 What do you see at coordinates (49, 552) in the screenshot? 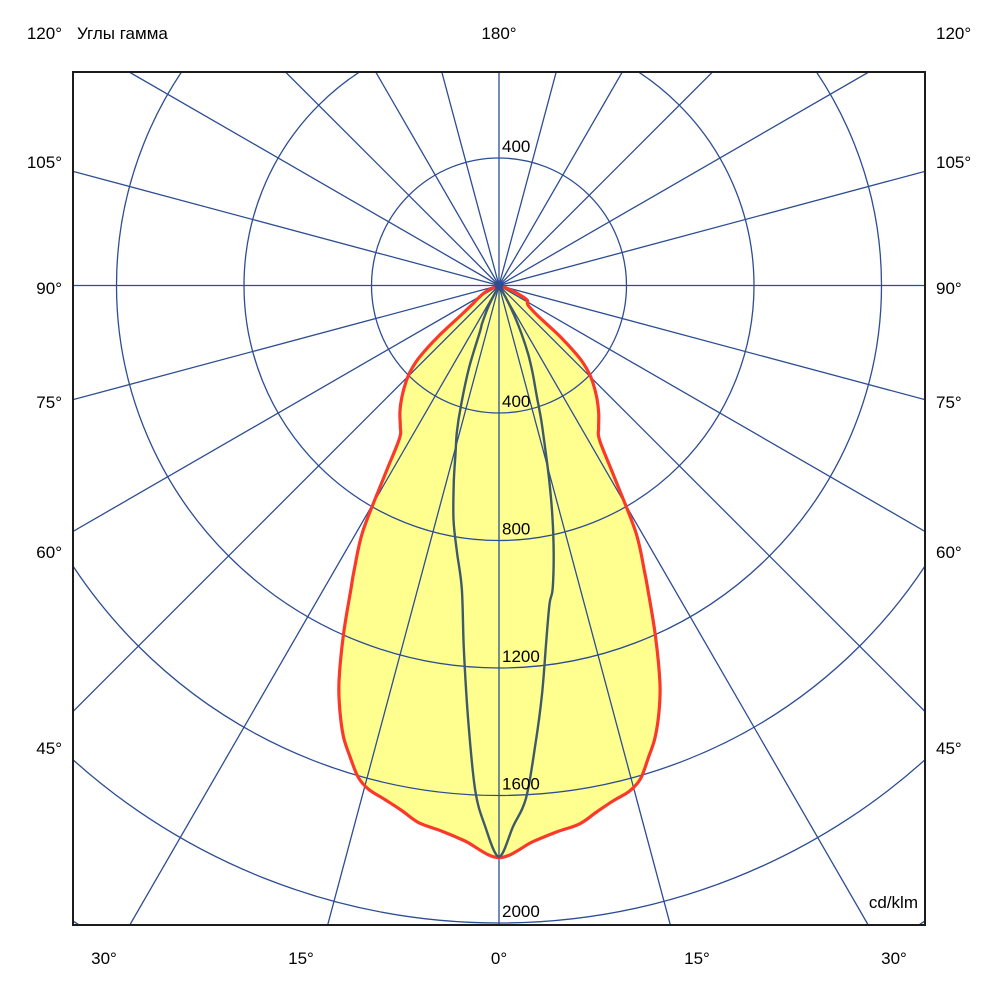
I see `gamma-label-left-60°: 60°` at bounding box center [49, 552].